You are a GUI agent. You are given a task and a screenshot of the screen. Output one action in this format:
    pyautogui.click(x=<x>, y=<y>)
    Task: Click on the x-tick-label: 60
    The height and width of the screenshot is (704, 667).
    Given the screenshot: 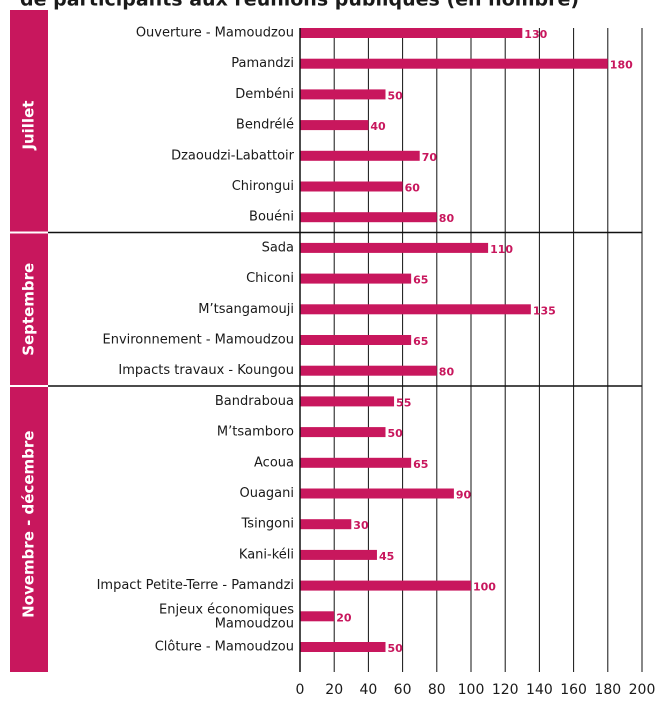 What is the action you would take?
    pyautogui.click(x=403, y=690)
    